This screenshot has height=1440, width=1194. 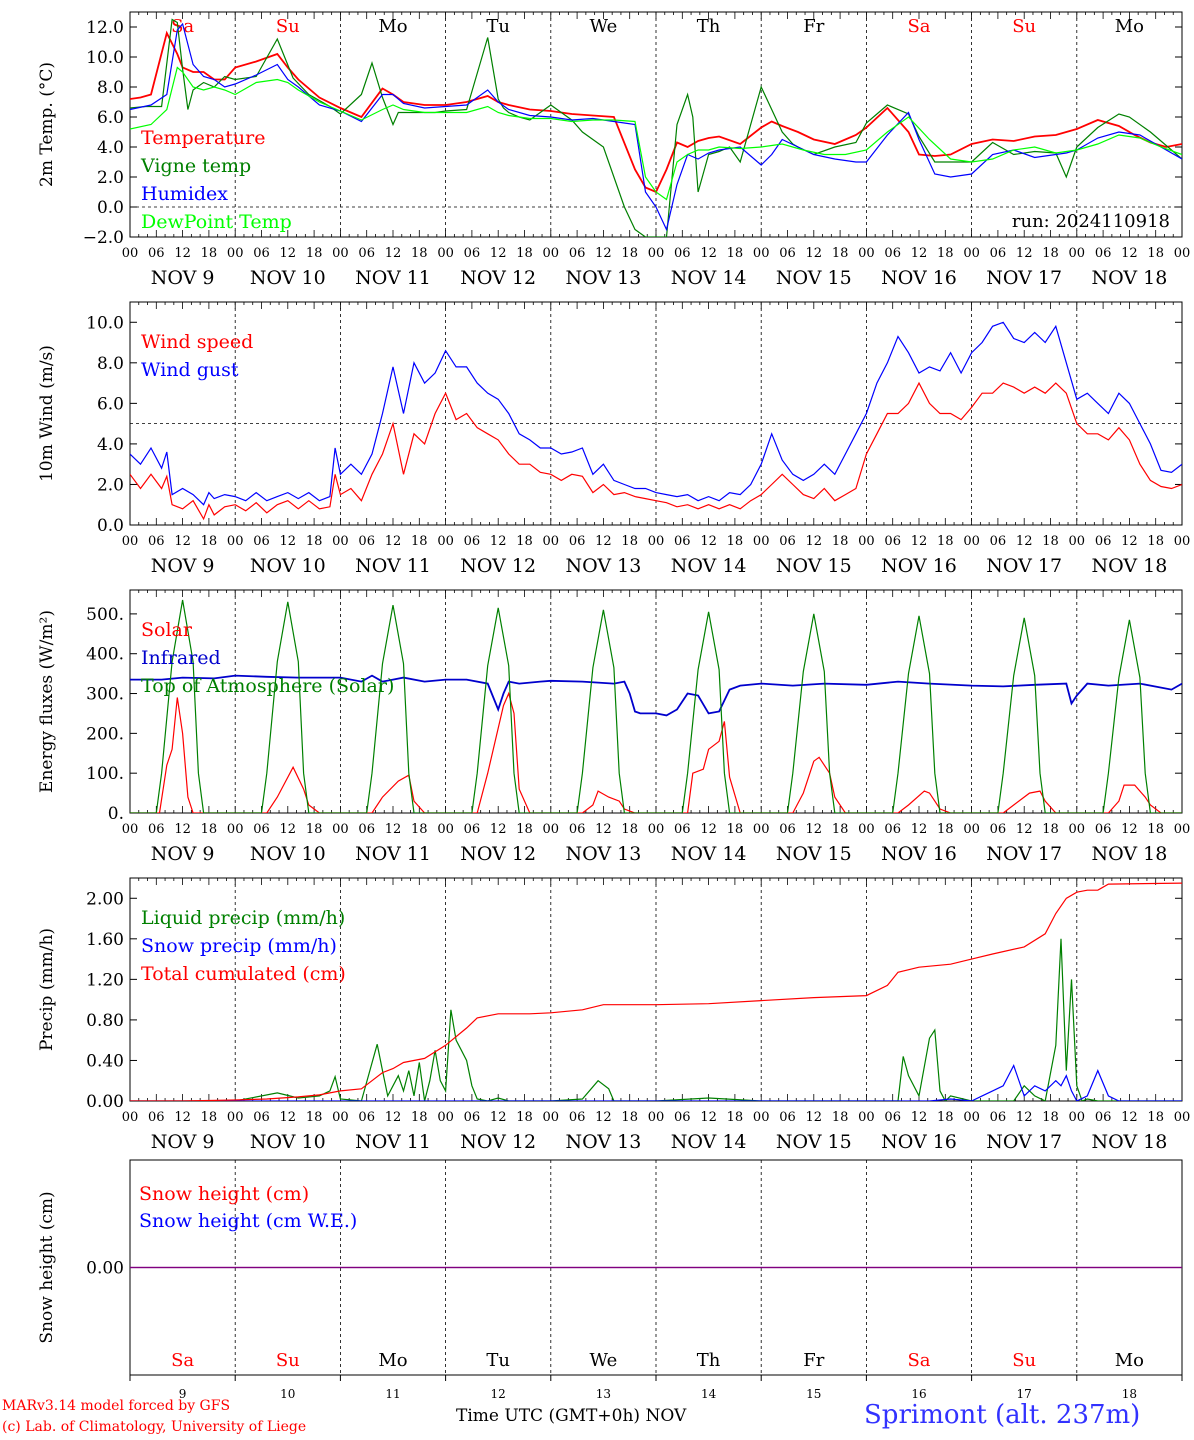 I want to click on y-tick-label: 0.00, so click(x=105, y=1102).